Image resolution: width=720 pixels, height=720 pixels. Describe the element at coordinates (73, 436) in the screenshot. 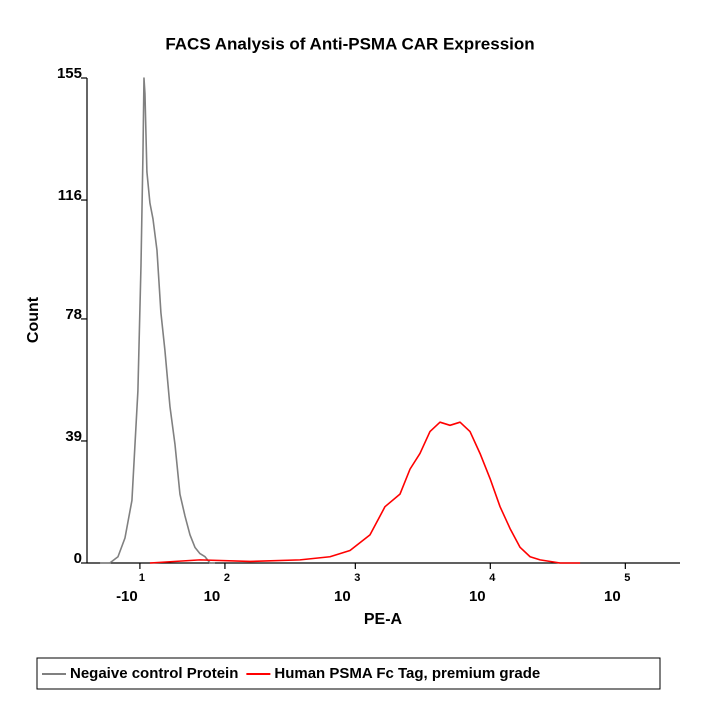

I see `y-tick-label: 39` at that location.